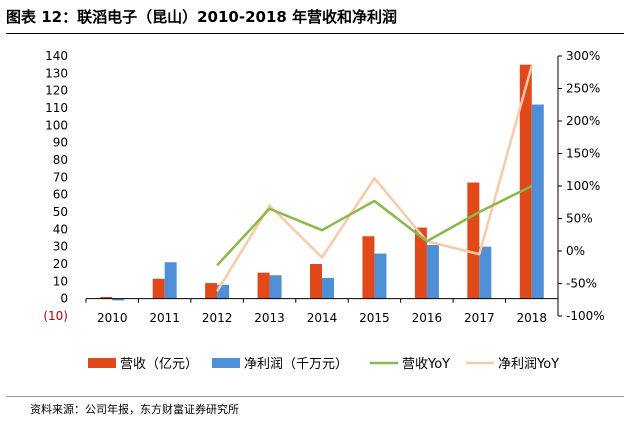 The height and width of the screenshot is (424, 630). Describe the element at coordinates (134, 409) in the screenshot. I see `source-note: 资料来源：公司年报，东方财富证券研究所` at that location.